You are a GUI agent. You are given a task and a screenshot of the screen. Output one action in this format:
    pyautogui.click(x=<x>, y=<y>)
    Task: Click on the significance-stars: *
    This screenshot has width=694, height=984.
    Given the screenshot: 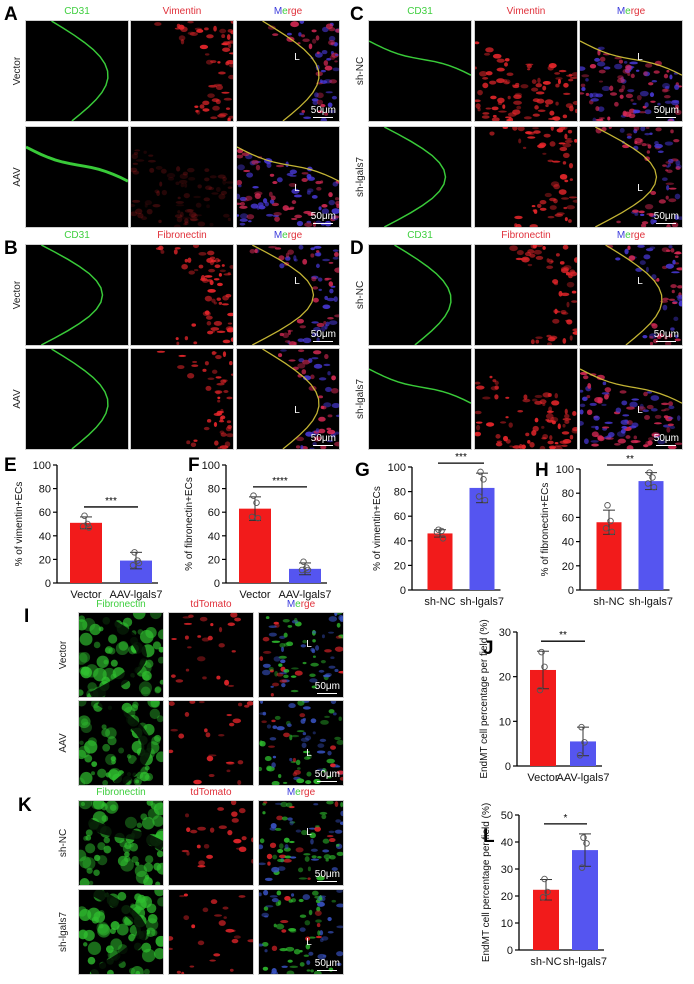 What is the action you would take?
    pyautogui.click(x=566, y=818)
    